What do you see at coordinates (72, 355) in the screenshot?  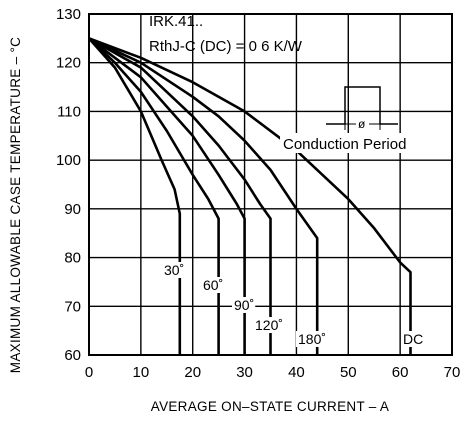 I see `y-tick-label: 60` at bounding box center [72, 355].